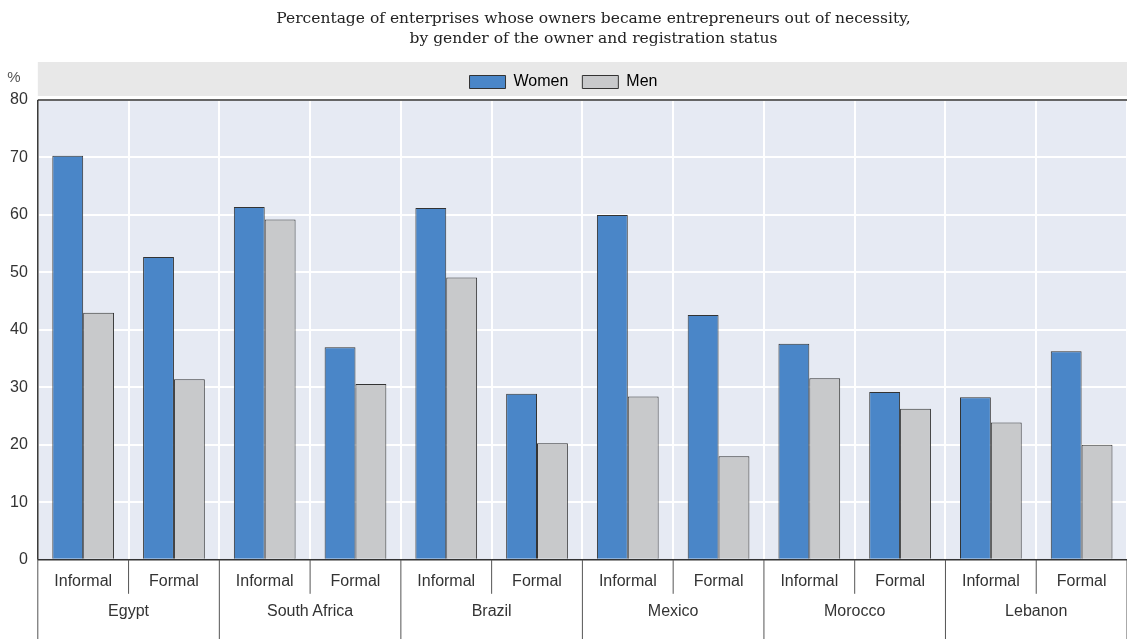 Image resolution: width=1127 pixels, height=639 pixels. I want to click on text: Morocco, so click(855, 611).